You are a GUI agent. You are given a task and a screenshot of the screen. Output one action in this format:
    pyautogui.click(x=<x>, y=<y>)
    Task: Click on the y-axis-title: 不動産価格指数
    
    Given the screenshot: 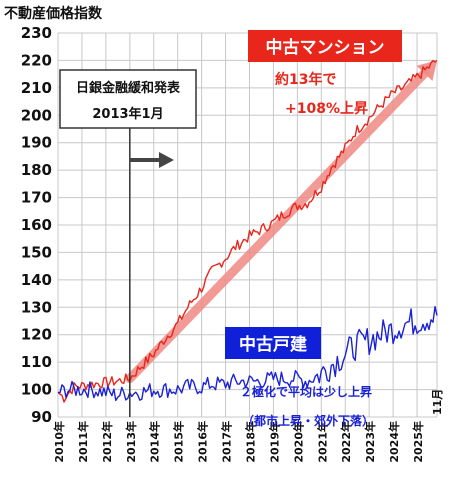 What is the action you would take?
    pyautogui.click(x=53, y=13)
    